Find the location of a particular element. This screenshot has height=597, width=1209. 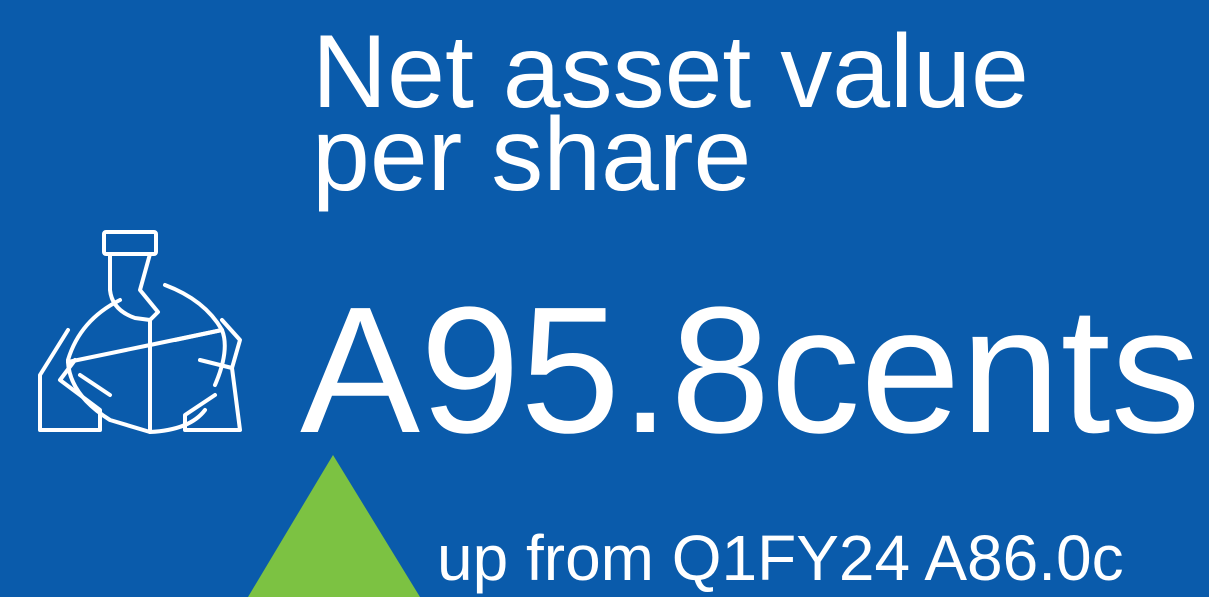

change-note: up from Q1FY24 A86.0c is located at coordinates (780, 558).